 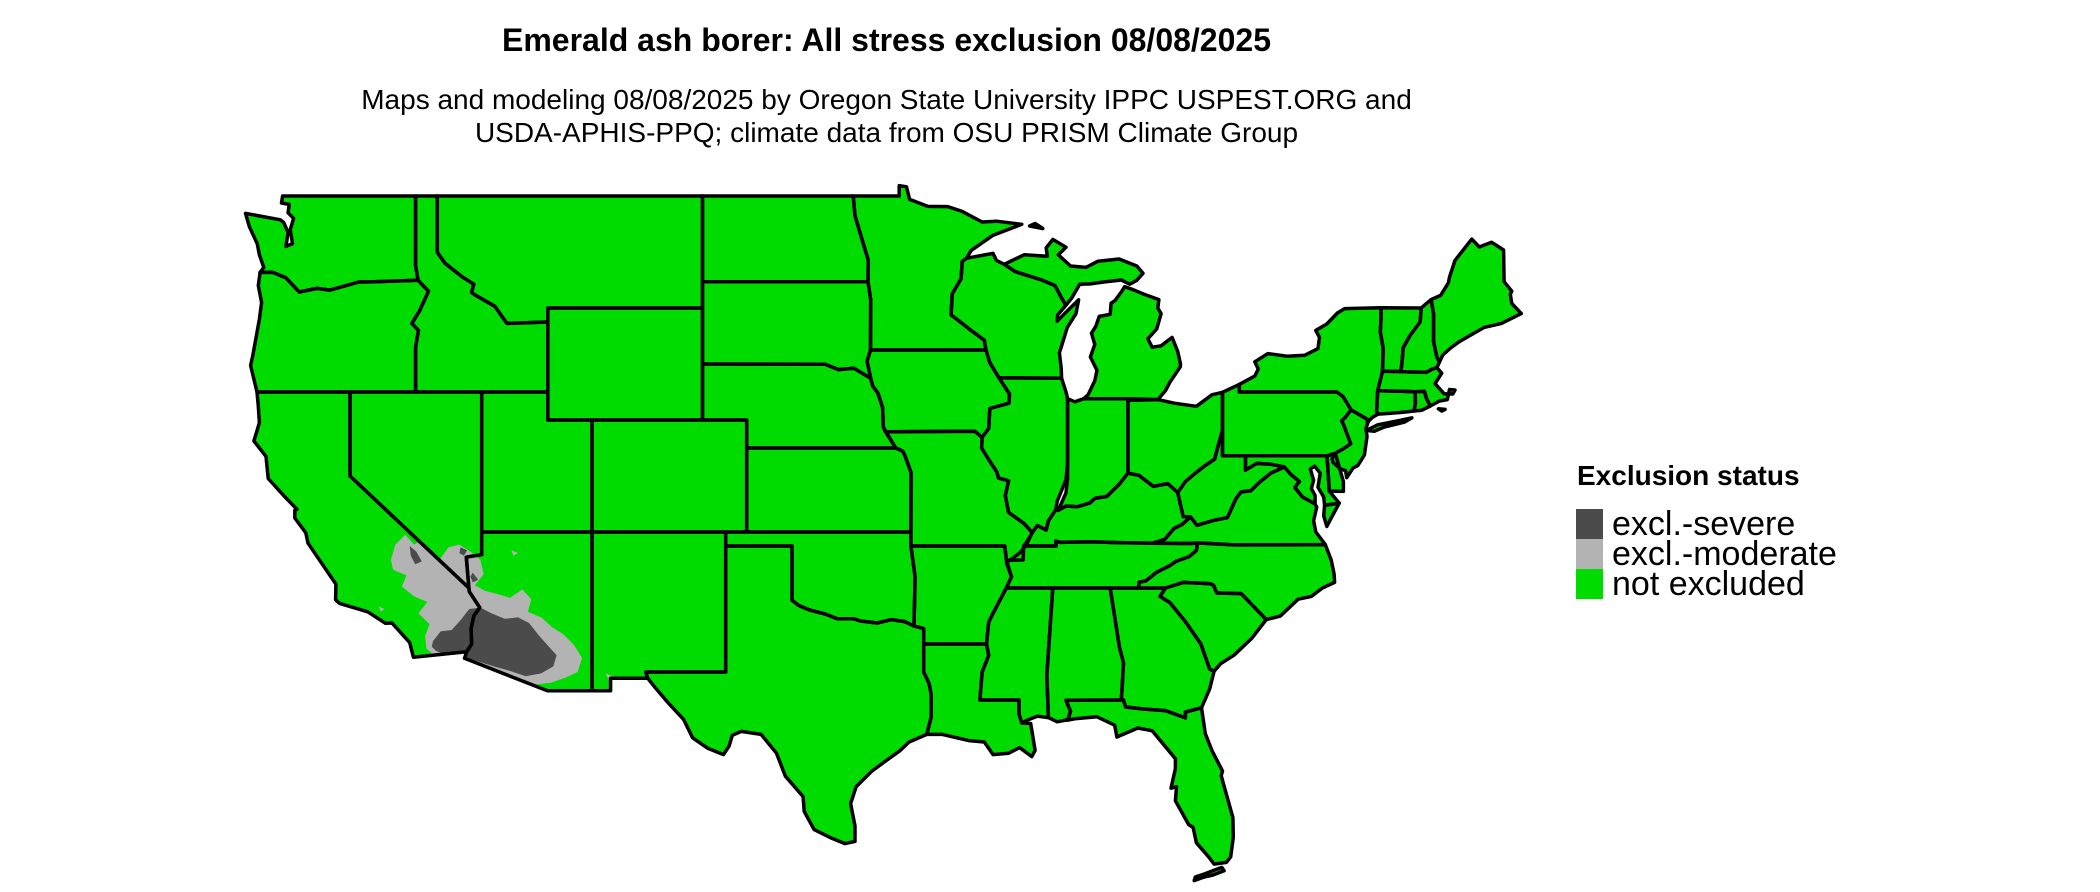 I want to click on state-nebraska, so click(x=799, y=406).